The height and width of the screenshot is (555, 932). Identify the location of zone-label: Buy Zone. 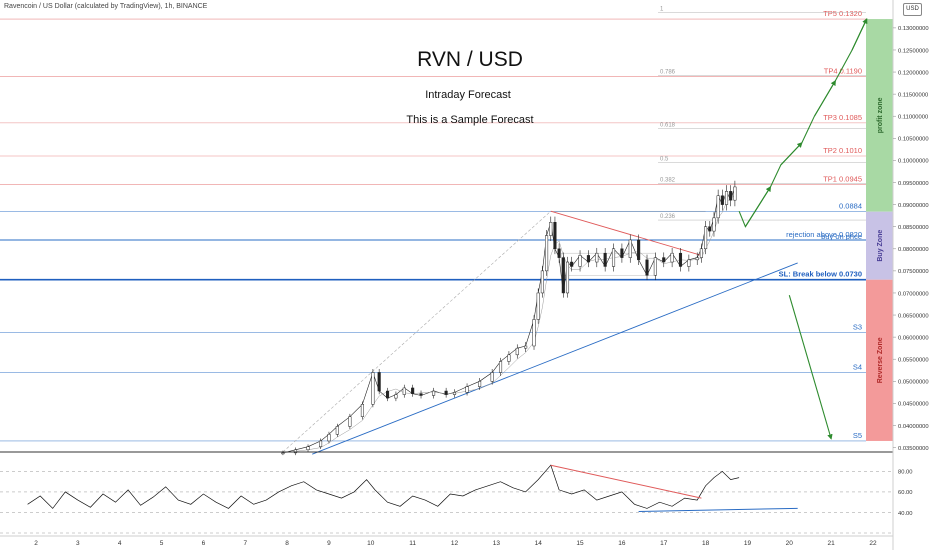
(880, 246).